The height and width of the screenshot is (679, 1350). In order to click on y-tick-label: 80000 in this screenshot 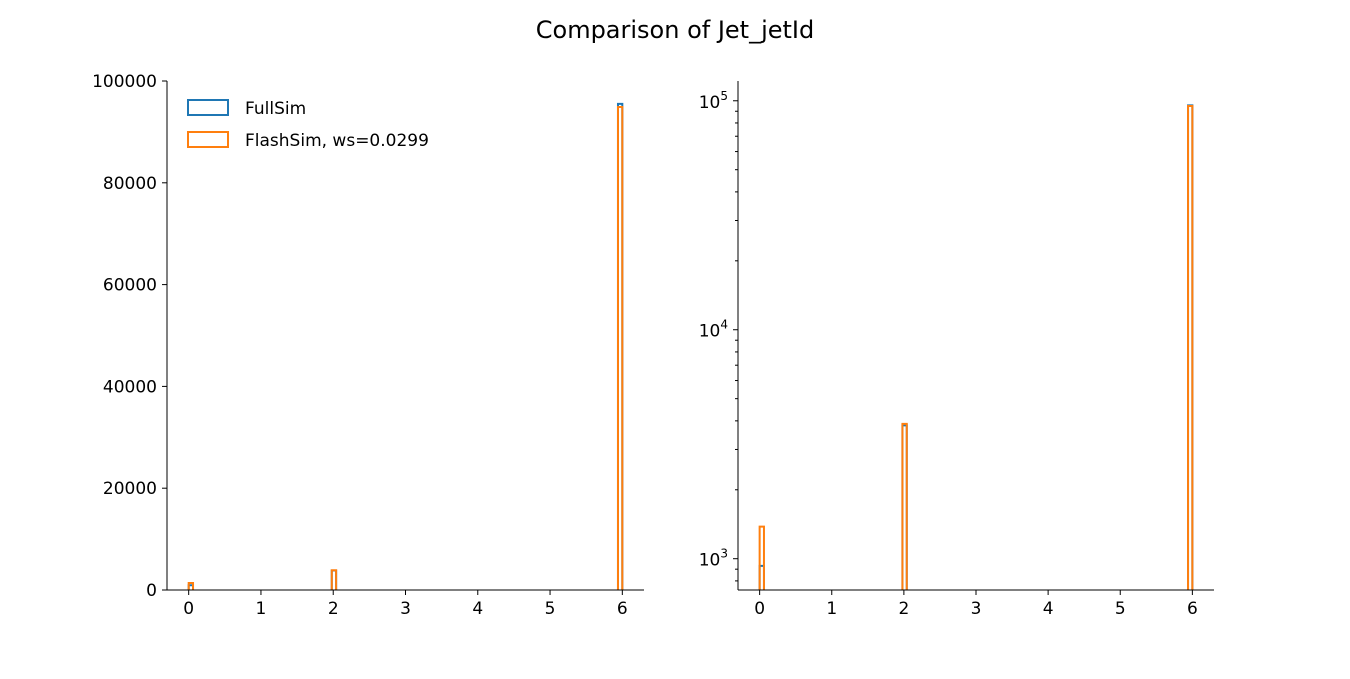, I will do `click(130, 184)`.